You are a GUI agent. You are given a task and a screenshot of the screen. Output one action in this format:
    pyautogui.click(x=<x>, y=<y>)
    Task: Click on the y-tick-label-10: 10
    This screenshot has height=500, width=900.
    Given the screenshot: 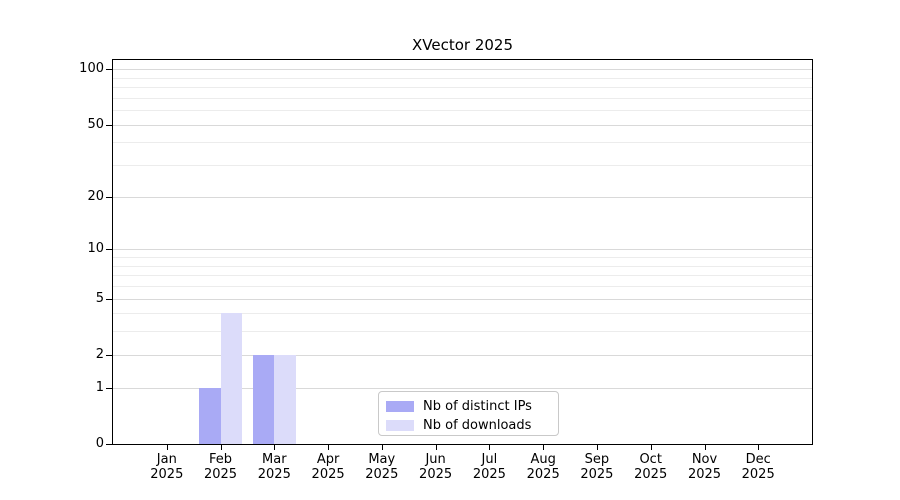 What is the action you would take?
    pyautogui.click(x=95, y=249)
    